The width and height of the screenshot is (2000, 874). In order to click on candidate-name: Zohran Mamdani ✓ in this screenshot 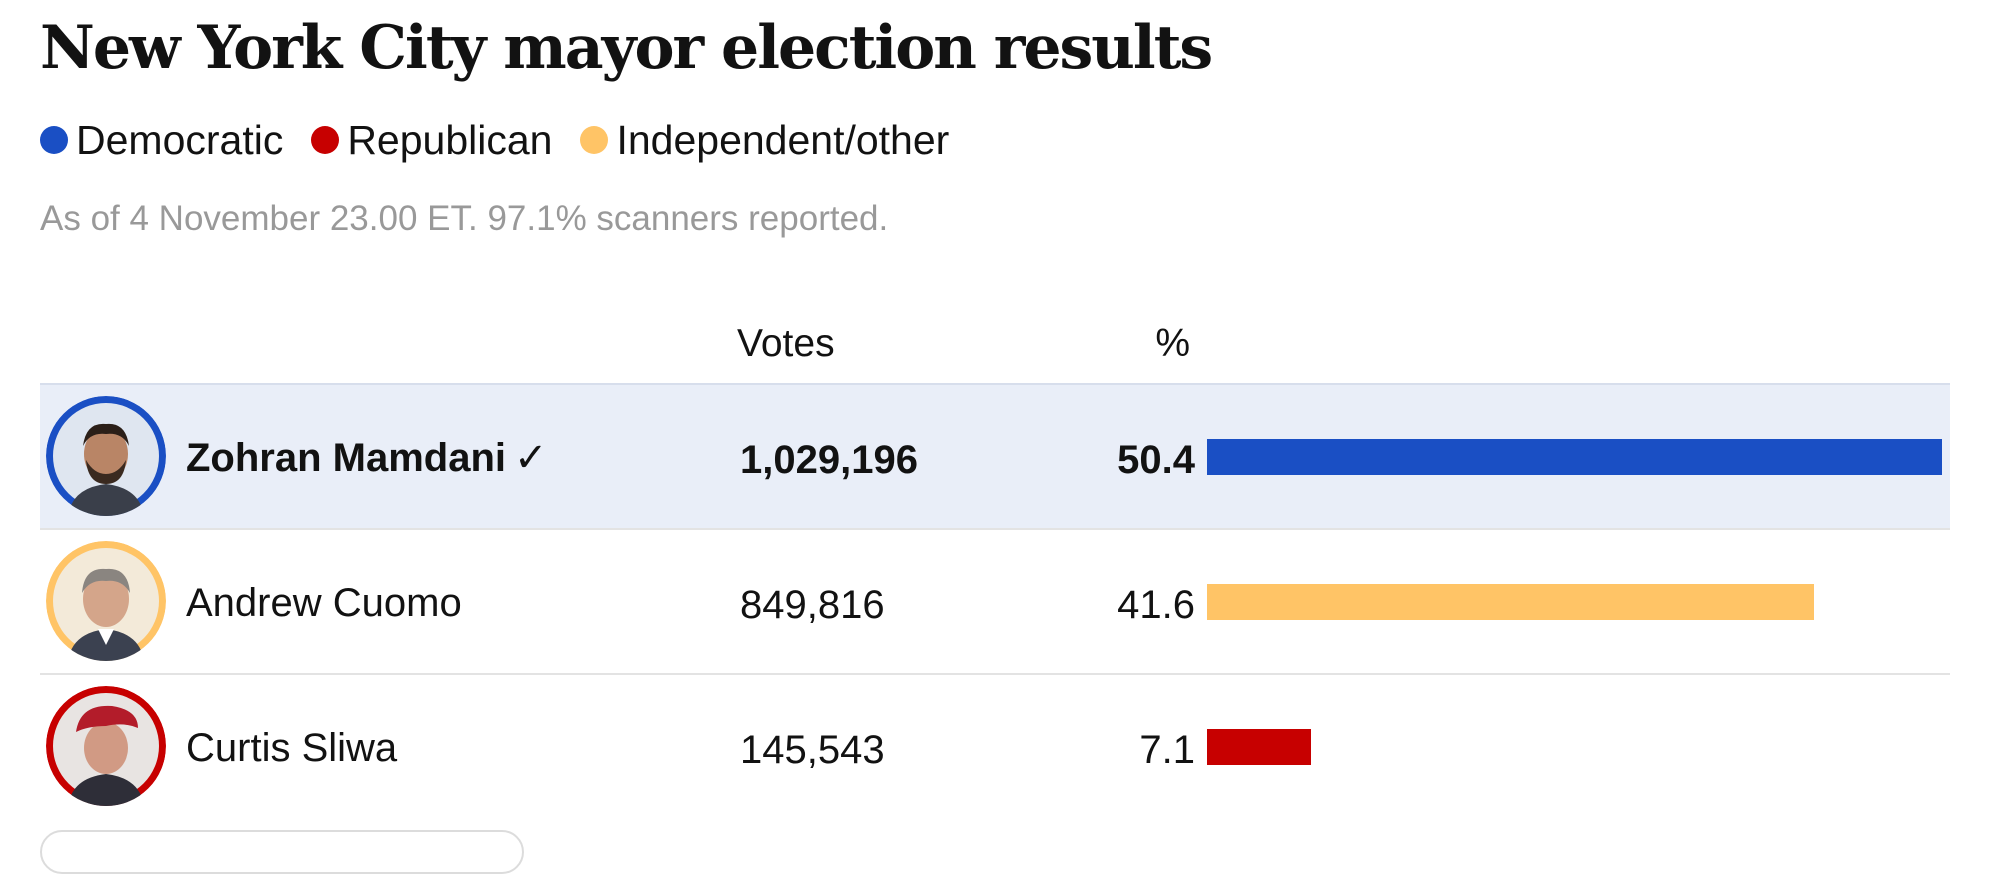, I will do `click(367, 458)`.